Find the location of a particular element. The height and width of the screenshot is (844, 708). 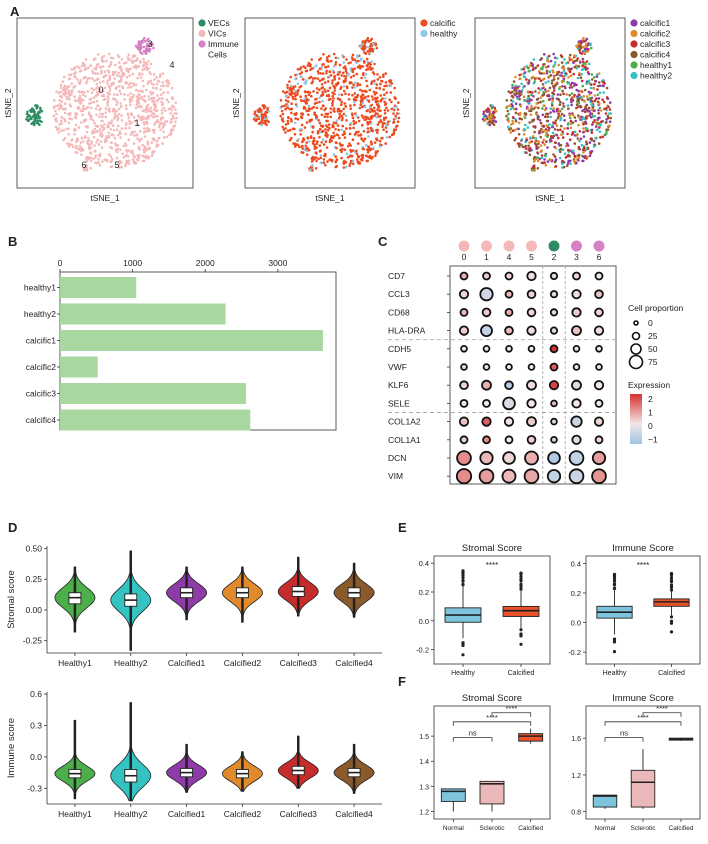

bar-calcific3 is located at coordinates (153, 393).